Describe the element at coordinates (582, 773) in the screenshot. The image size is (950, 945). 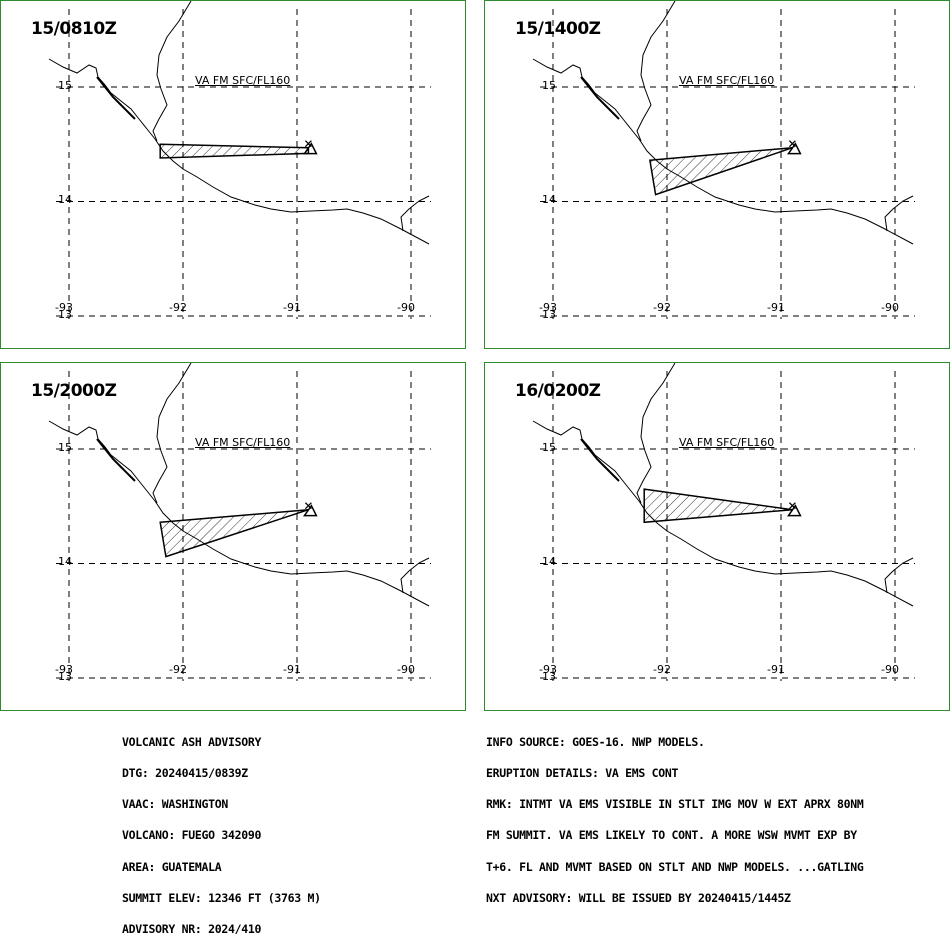
I see `advisory-line: ERUPTION DETAILS: VA EMS CONT` at that location.